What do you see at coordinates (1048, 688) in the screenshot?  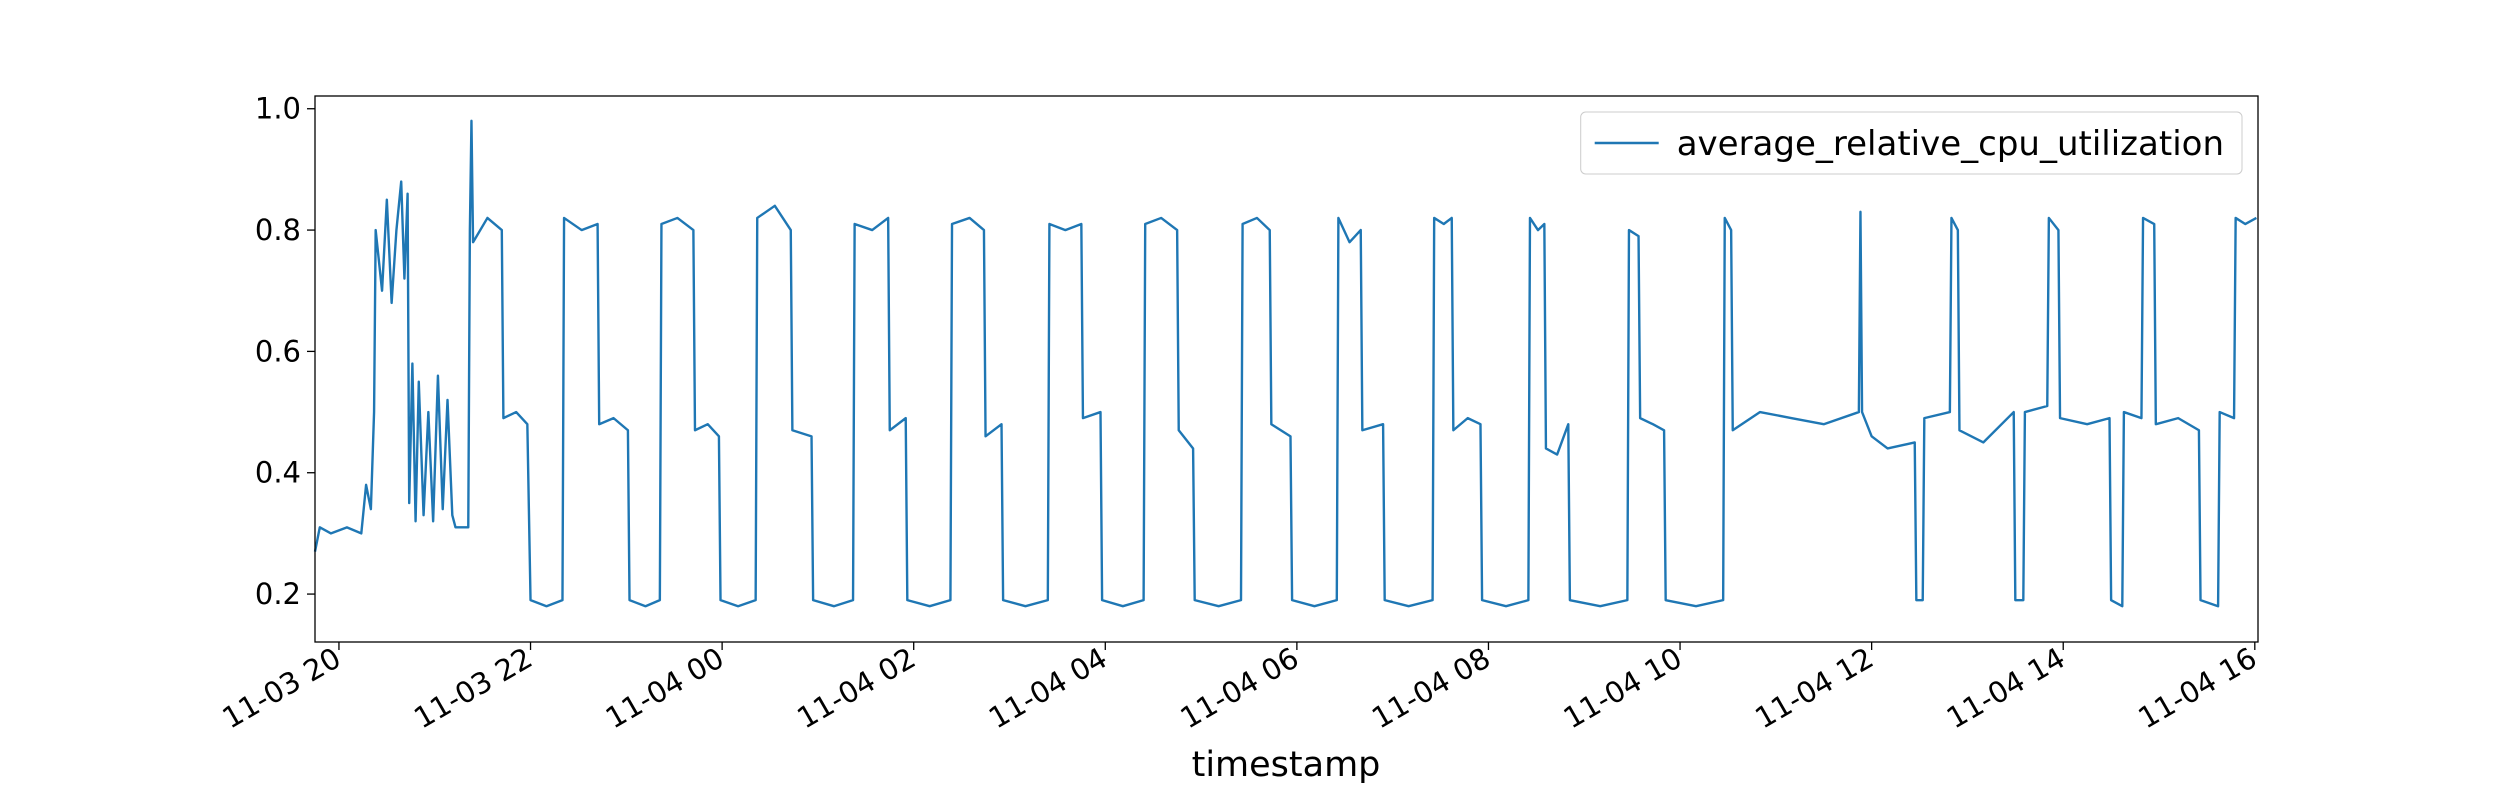 I see `x-tick-label: 11-04 04` at bounding box center [1048, 688].